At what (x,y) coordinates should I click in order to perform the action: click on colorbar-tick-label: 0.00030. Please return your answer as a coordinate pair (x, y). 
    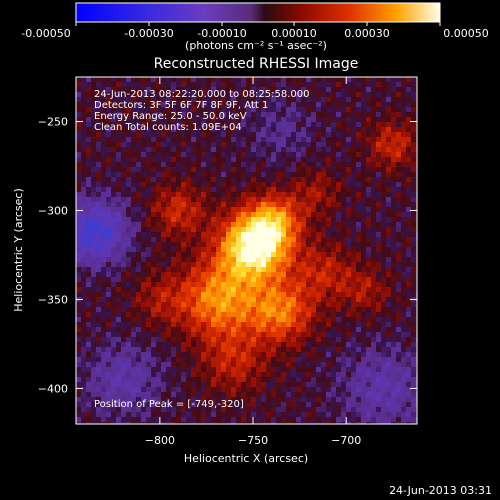
    Looking at the image, I should click on (367, 33).